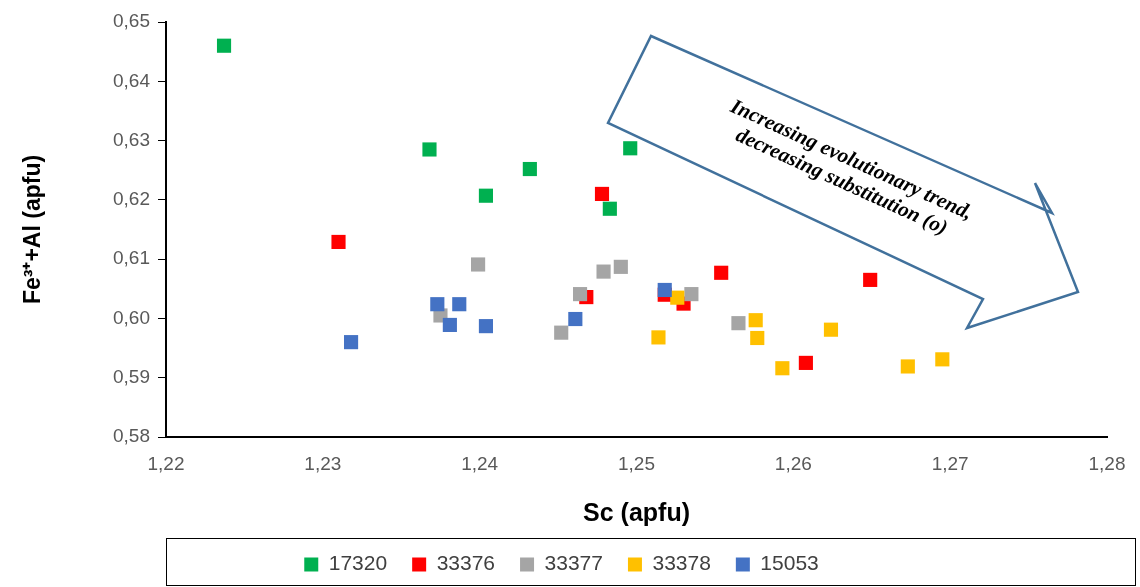 The width and height of the screenshot is (1140, 587). Describe the element at coordinates (323, 463) in the screenshot. I see `x-tick-label: 1,23` at that location.